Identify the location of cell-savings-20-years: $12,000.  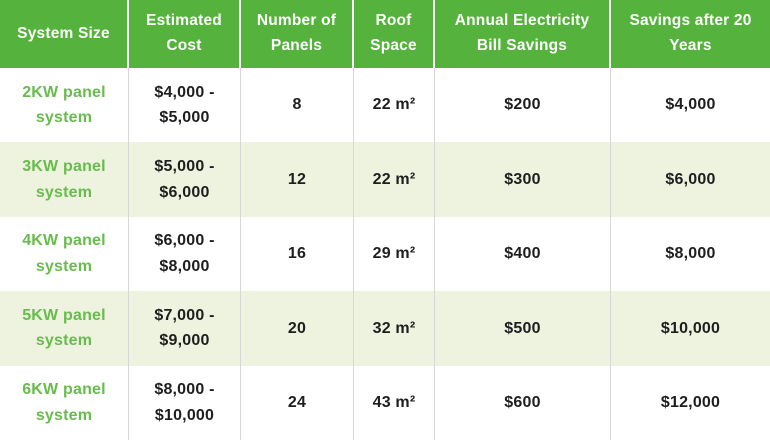
(690, 402).